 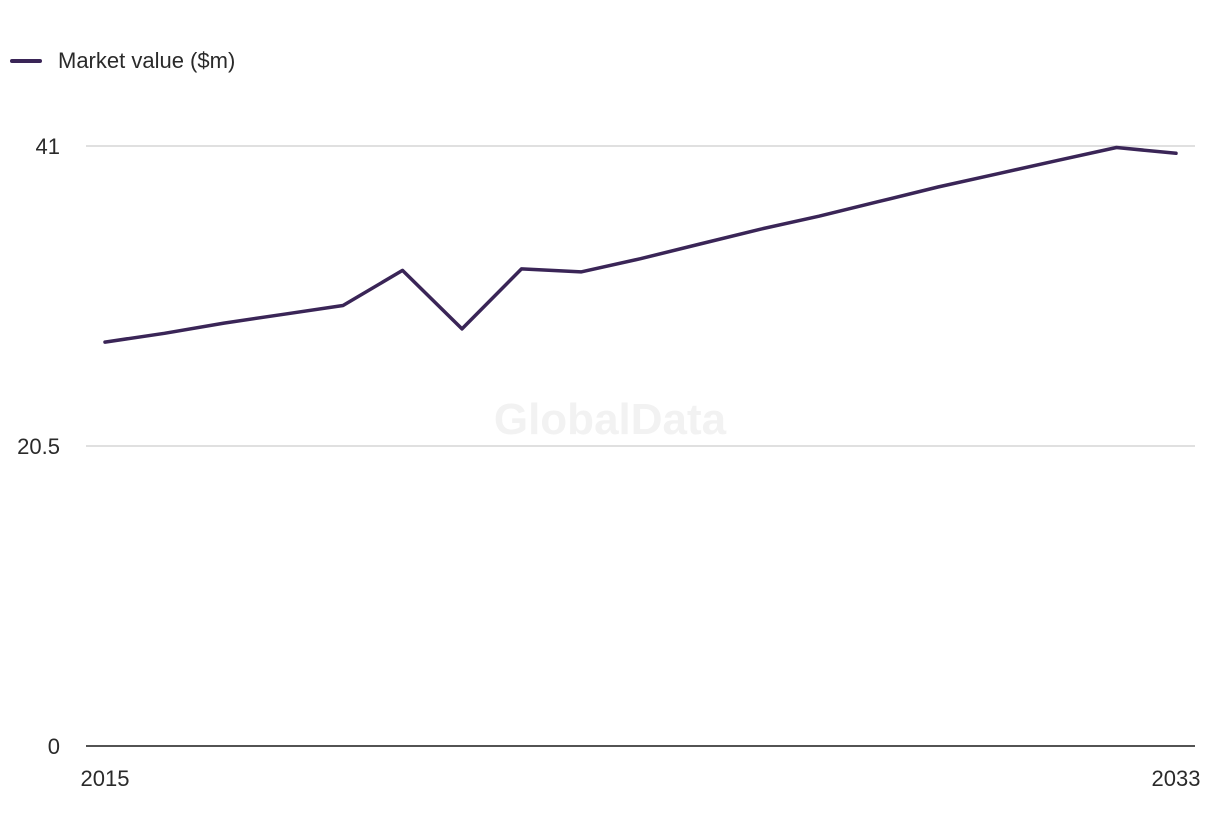 I want to click on x-tick-label: 2033, so click(x=1176, y=778).